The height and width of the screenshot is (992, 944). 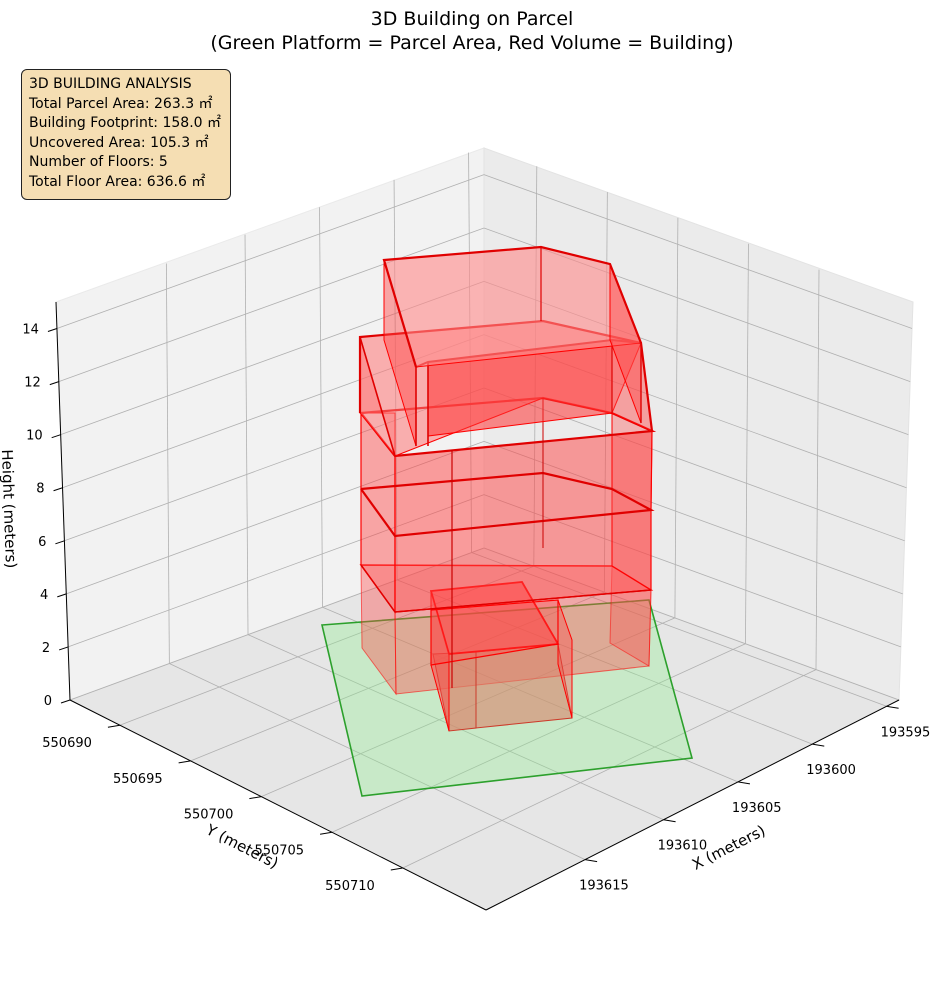 What do you see at coordinates (472, 19) in the screenshot?
I see `chart-title: 3D Building on Parcel` at bounding box center [472, 19].